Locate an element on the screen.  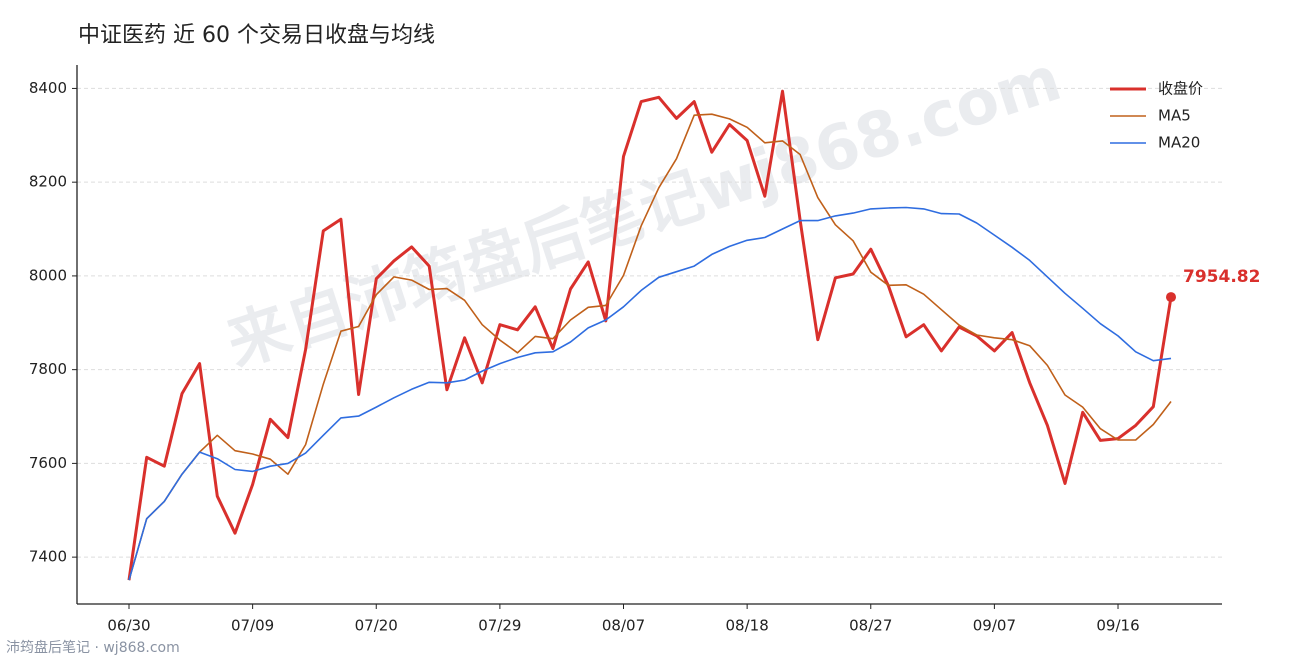
y-tick-label: 7400 is located at coordinates (48, 557).